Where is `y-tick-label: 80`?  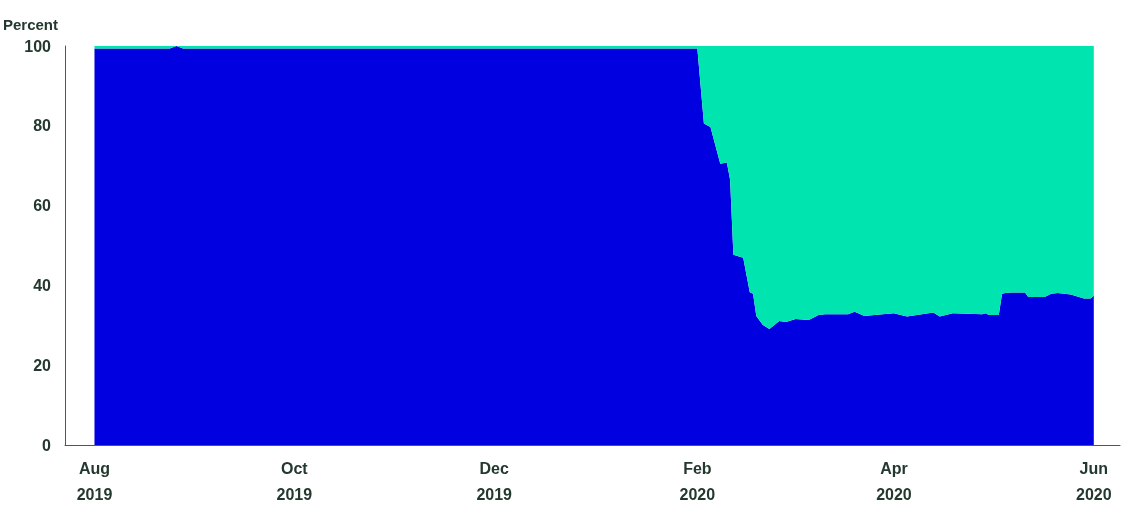 y-tick-label: 80 is located at coordinates (42, 126).